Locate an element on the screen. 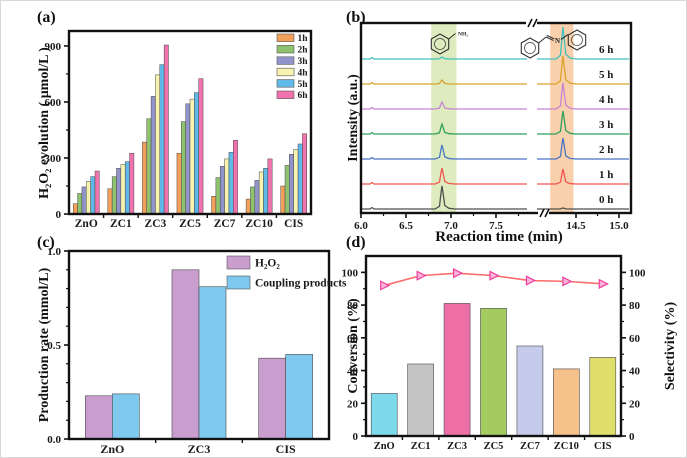 The height and width of the screenshot is (458, 687). x-tick-label: 15.0 is located at coordinates (619, 226).